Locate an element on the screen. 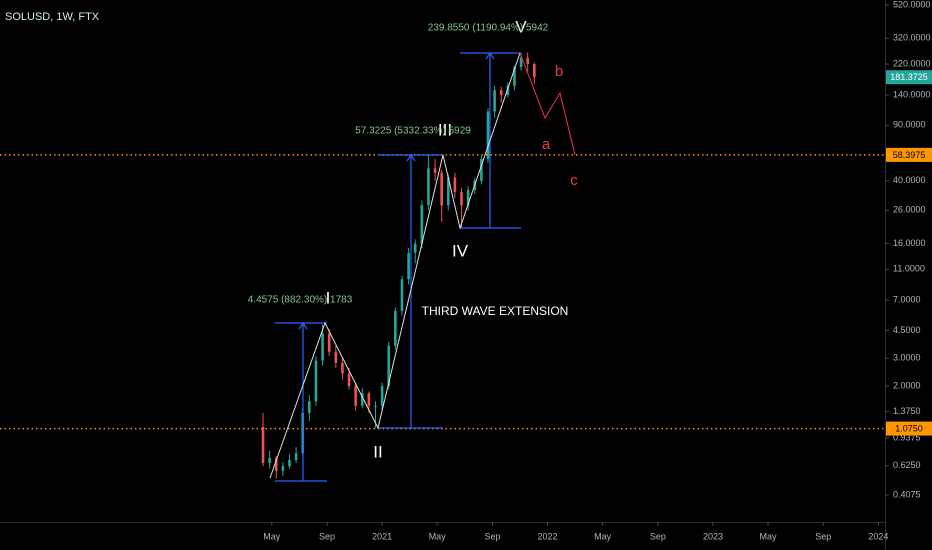  y-tick-label: 0.6250 is located at coordinates (907, 465).